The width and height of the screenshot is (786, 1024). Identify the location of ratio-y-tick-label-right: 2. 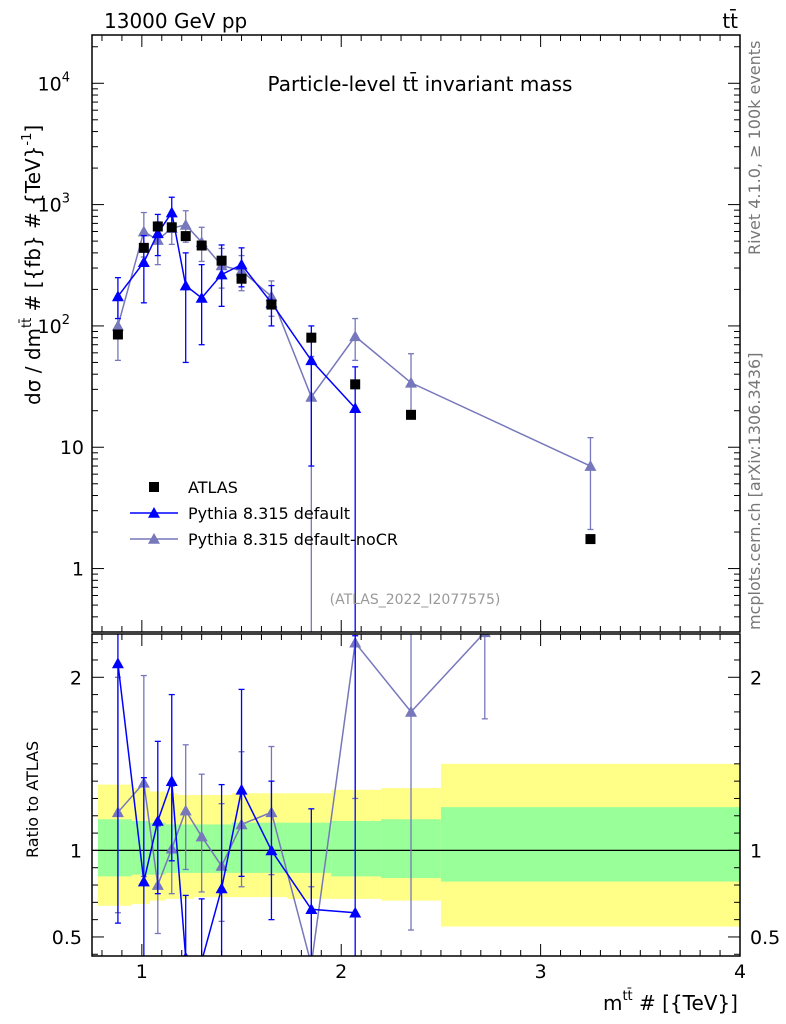
(756, 678).